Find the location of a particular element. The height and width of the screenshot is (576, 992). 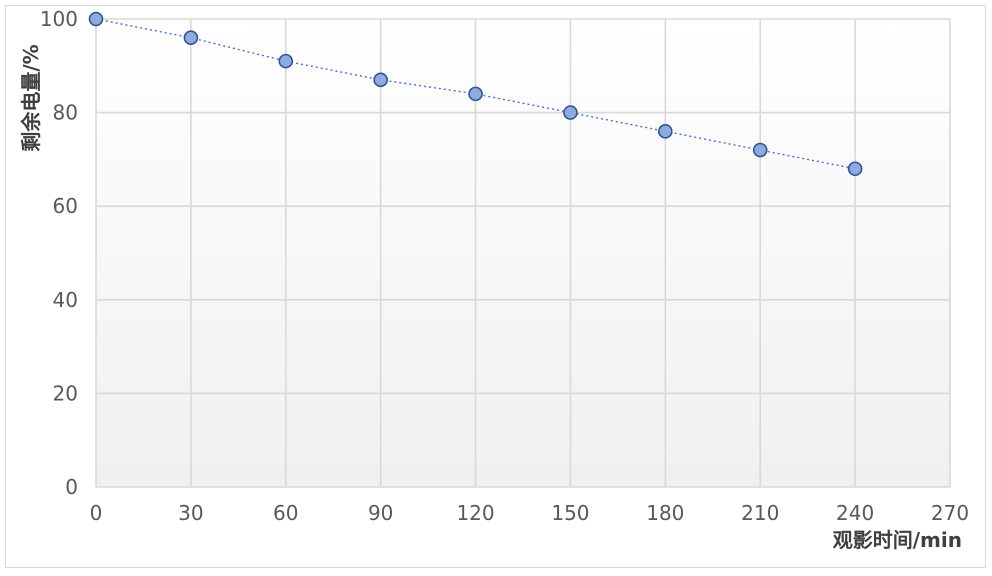

y-tick-label: 80 is located at coordinates (65, 113).